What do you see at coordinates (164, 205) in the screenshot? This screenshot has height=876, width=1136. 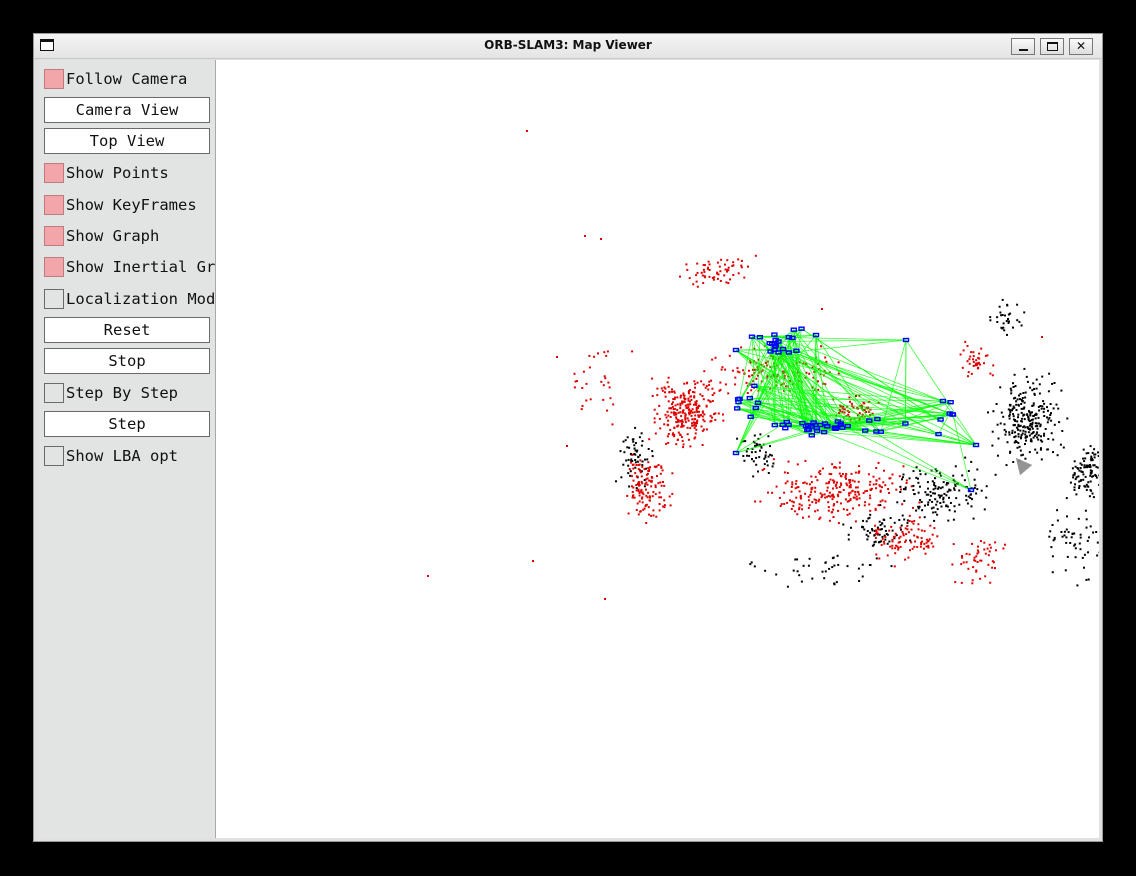 I see `show-keyframes-toggle: Show KeyFrames` at bounding box center [164, 205].